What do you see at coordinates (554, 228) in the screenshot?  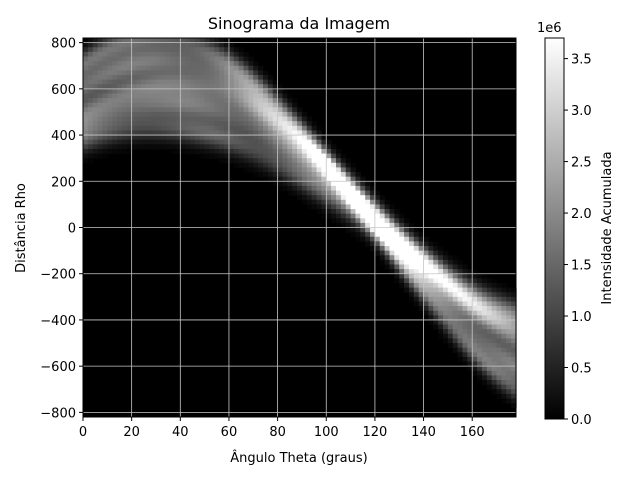 I see `colorbar-gradient` at bounding box center [554, 228].